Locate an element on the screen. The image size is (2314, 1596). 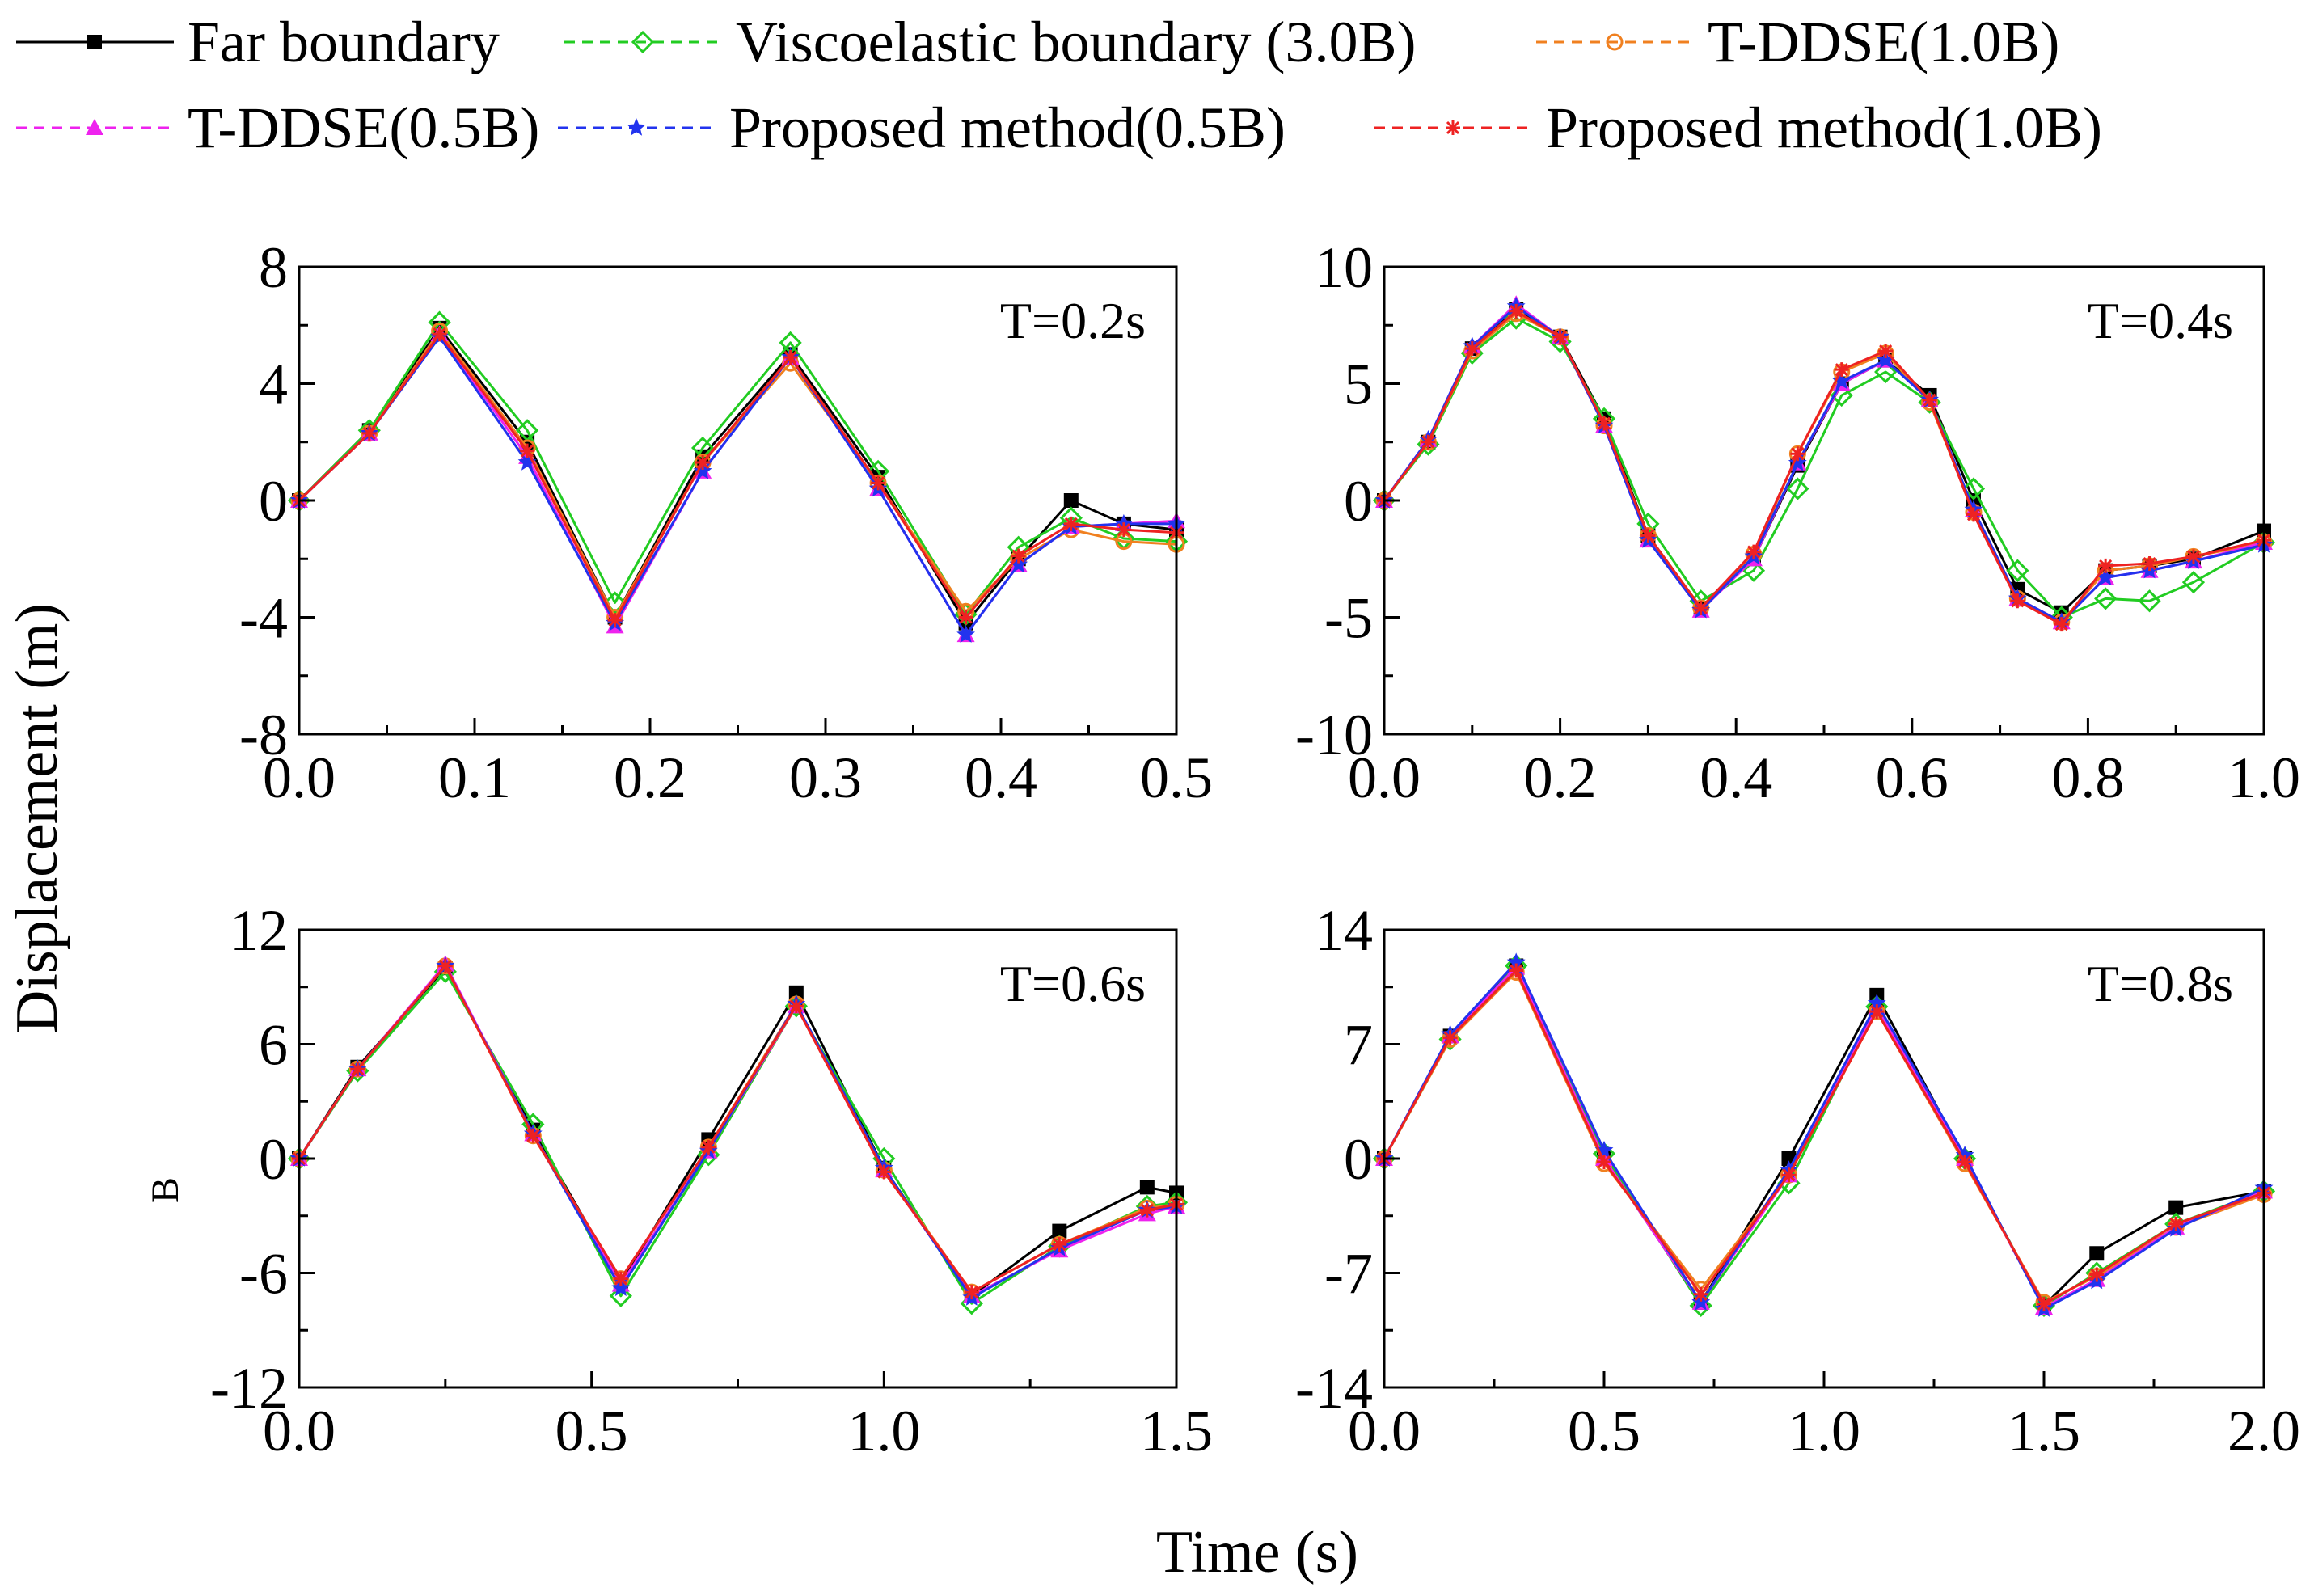
y-tick-label: -14 is located at coordinates (1334, 1388).